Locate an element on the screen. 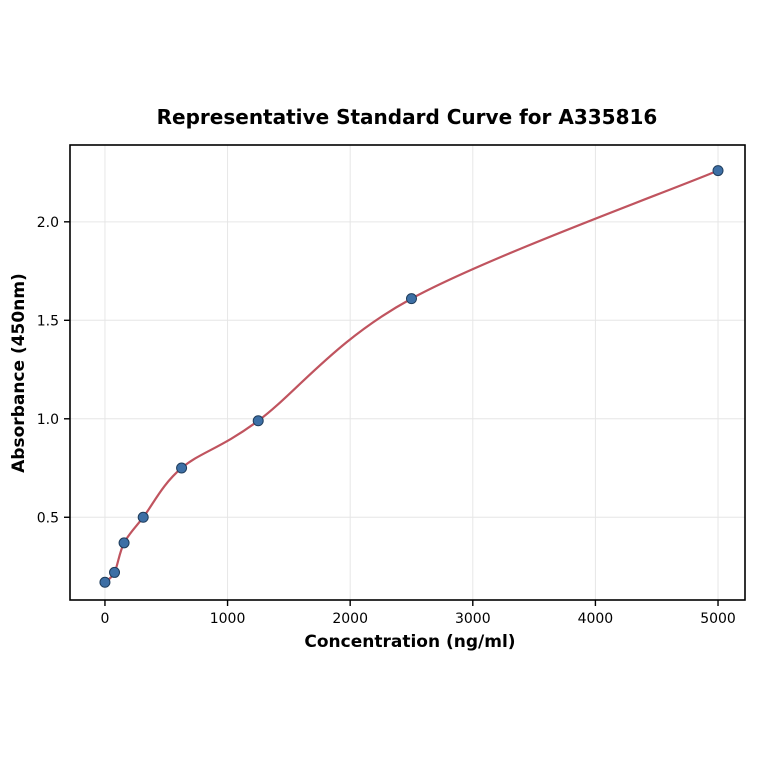 The image size is (764, 768). x-axis-label: Concentration (ng/ml) is located at coordinates (409, 642).